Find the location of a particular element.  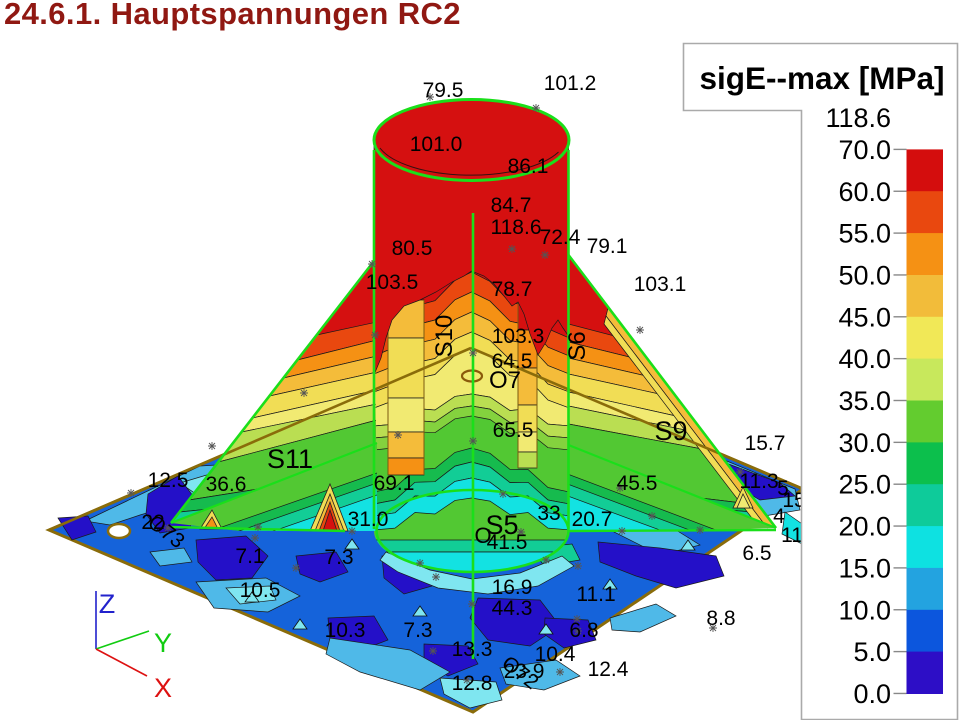

svg-text: 7.1 is located at coordinates (249, 556).